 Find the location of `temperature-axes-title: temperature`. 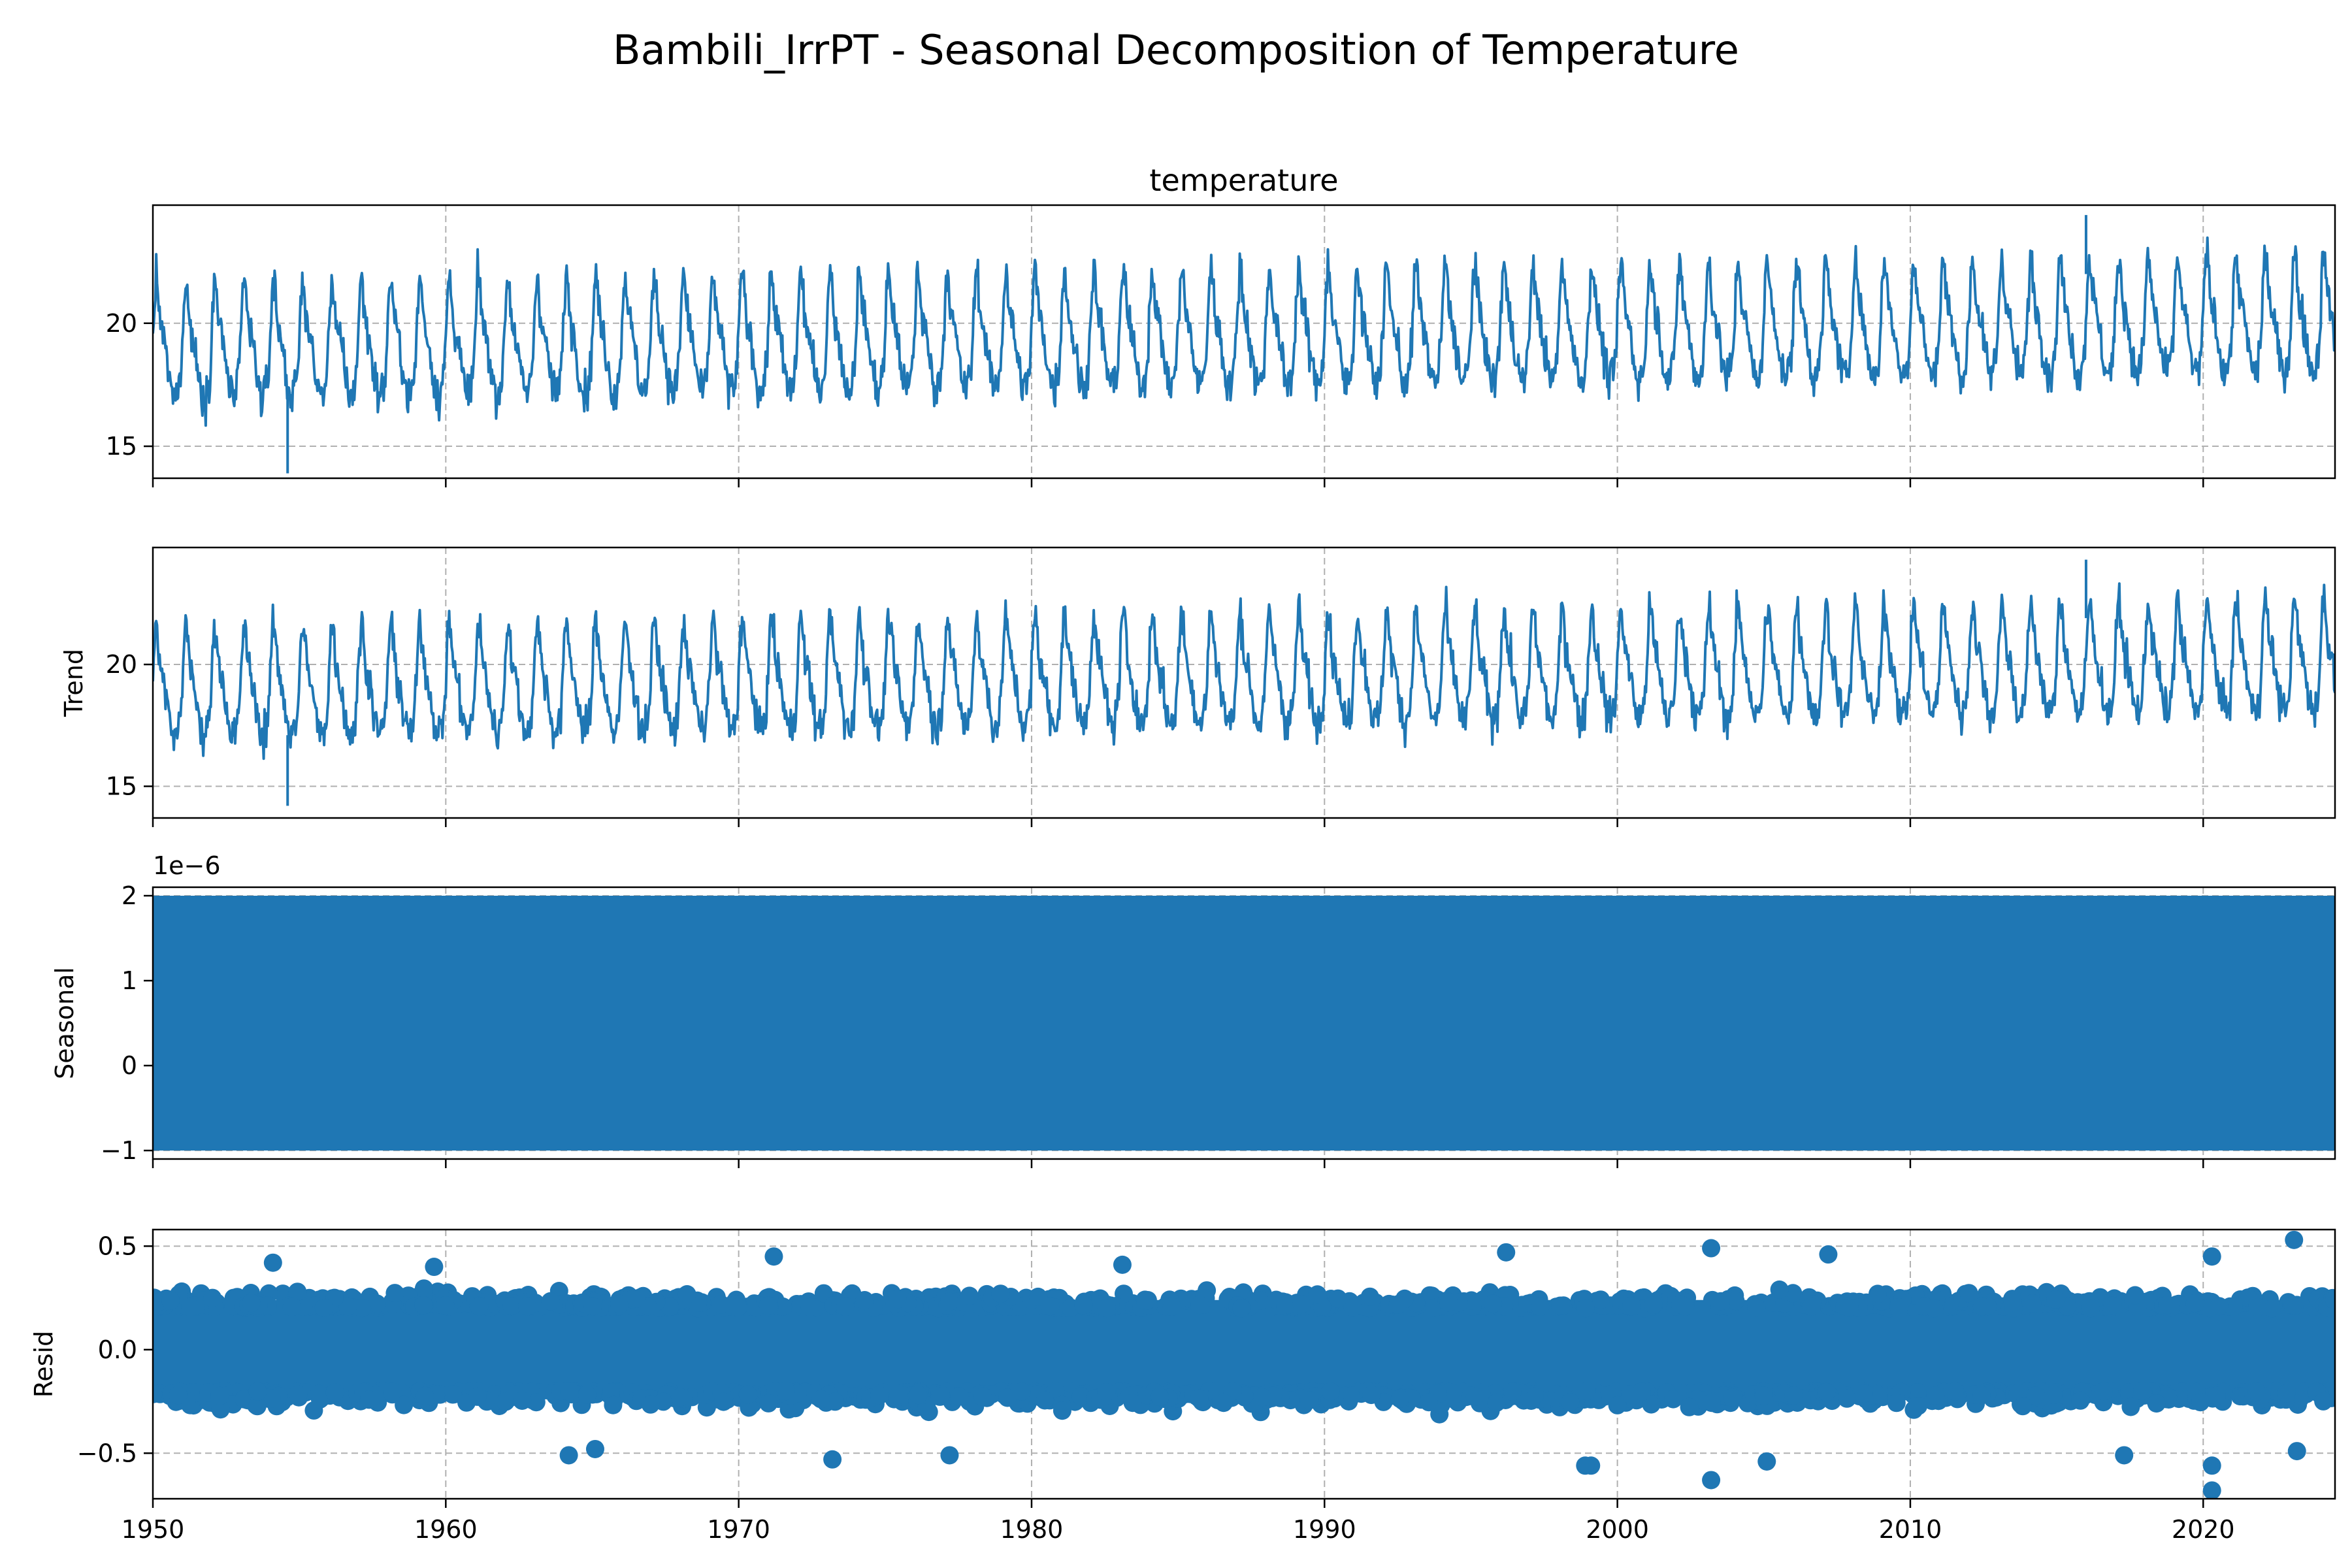

temperature-axes-title: temperature is located at coordinates (1243, 180).